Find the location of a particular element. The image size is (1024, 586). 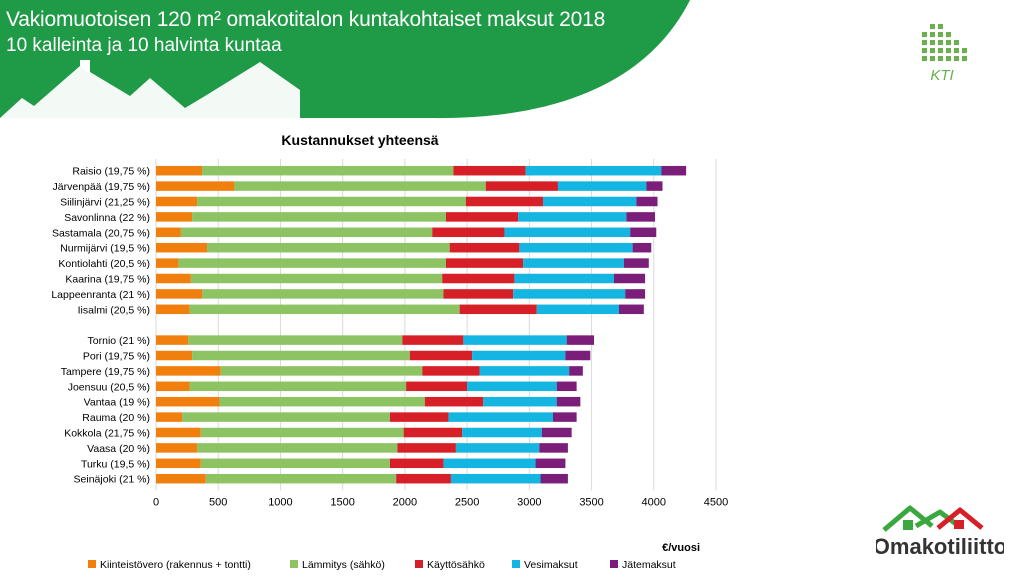

legend-label: Jätemaksut is located at coordinates (649, 565).